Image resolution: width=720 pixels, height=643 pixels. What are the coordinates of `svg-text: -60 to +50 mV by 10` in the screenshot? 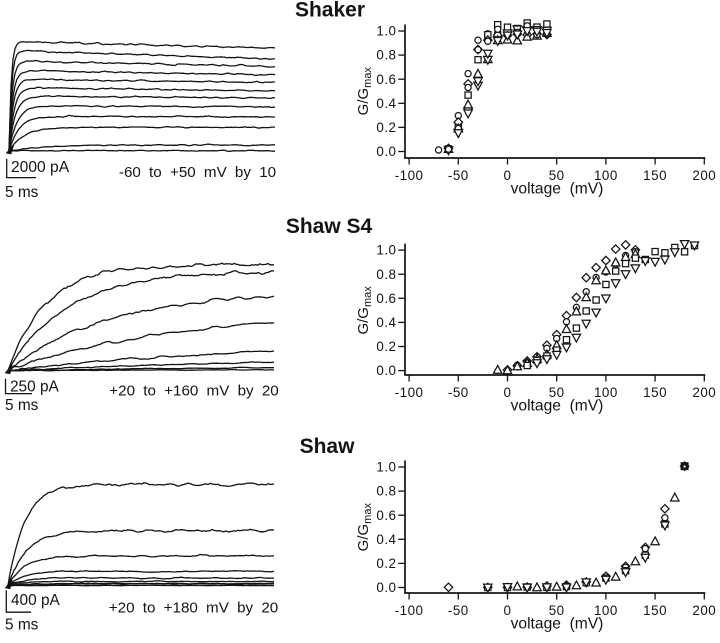 It's located at (197, 172).